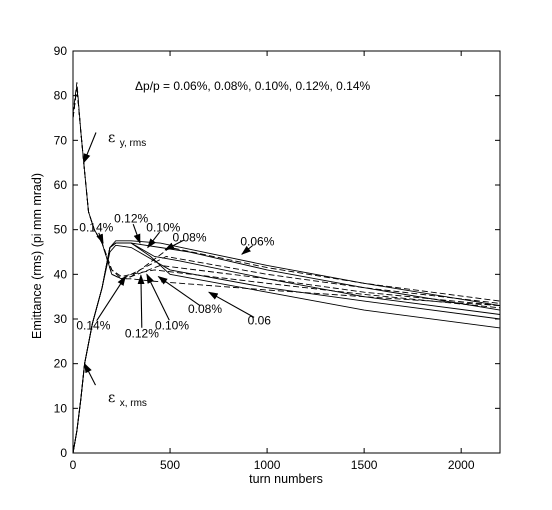 This screenshot has width=552, height=510. What do you see at coordinates (205, 309) in the screenshot?
I see `annotation-label-9: 0.08%` at bounding box center [205, 309].